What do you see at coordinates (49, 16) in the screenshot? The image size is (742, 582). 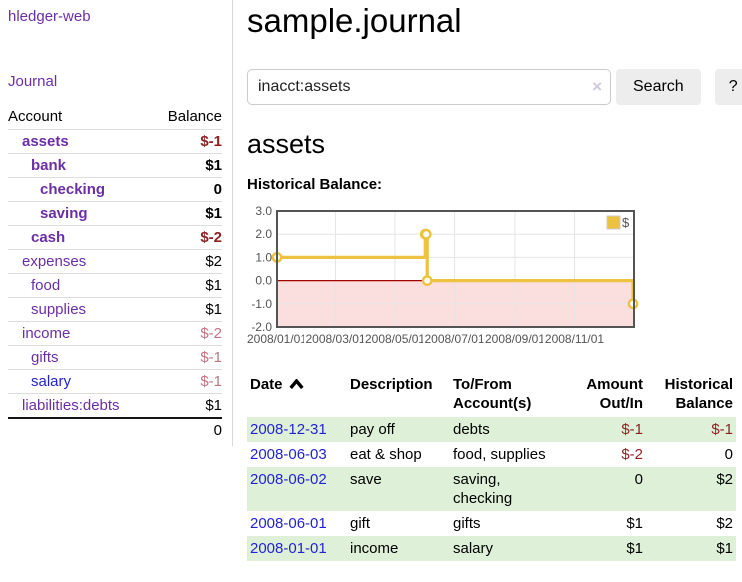 I see `brand-link: hledger-web` at bounding box center [49, 16].